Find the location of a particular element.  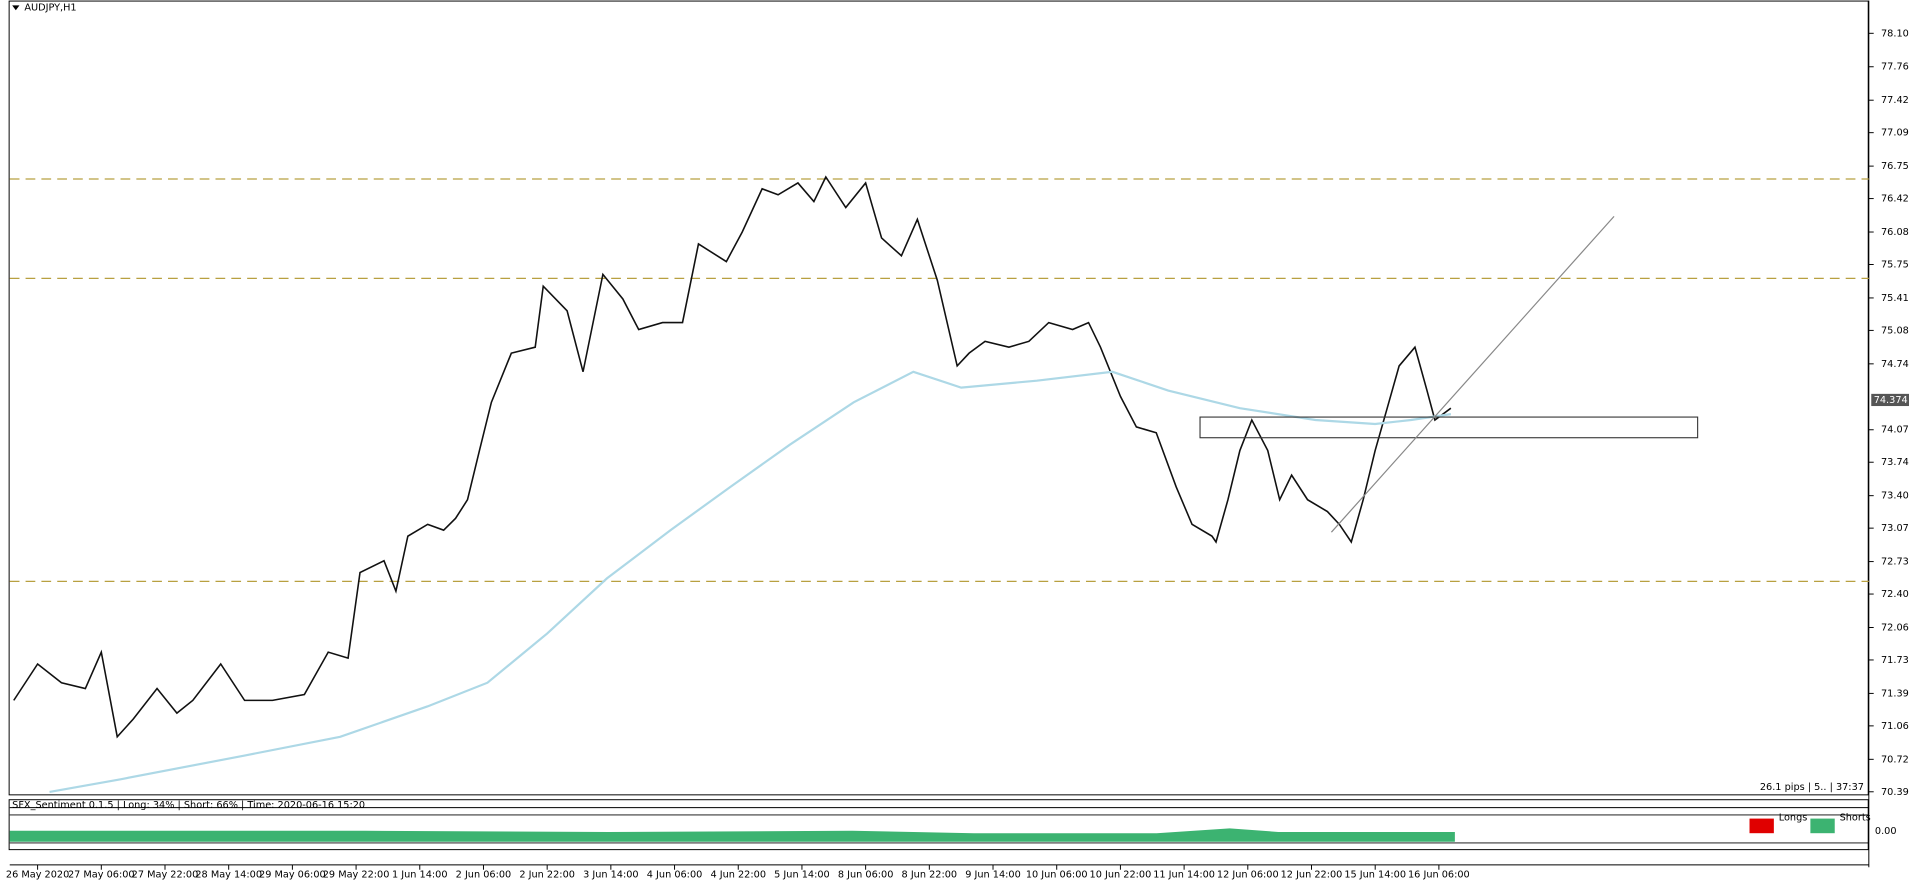

zone is located at coordinates (1449, 427).